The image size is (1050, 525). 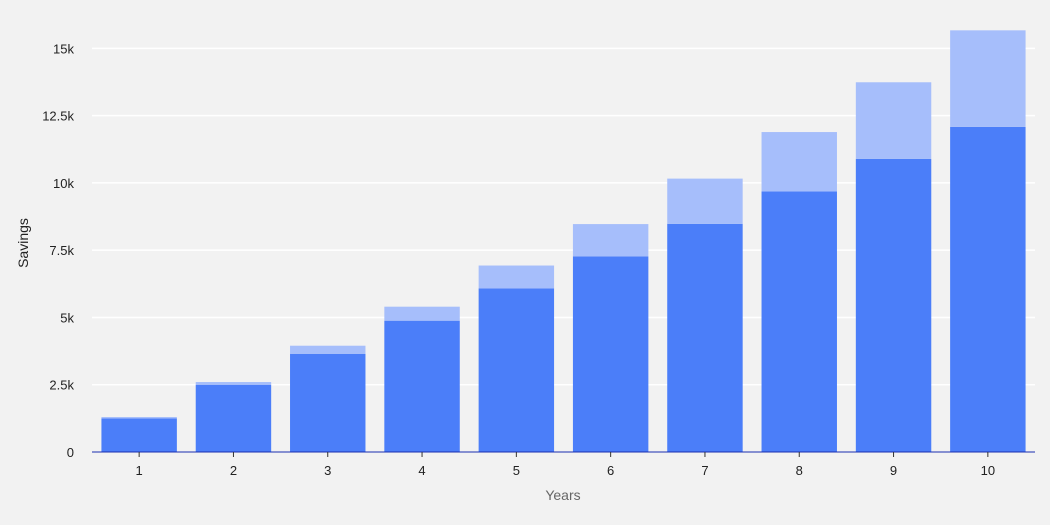 I want to click on x-tick-label: 3, so click(x=327, y=470).